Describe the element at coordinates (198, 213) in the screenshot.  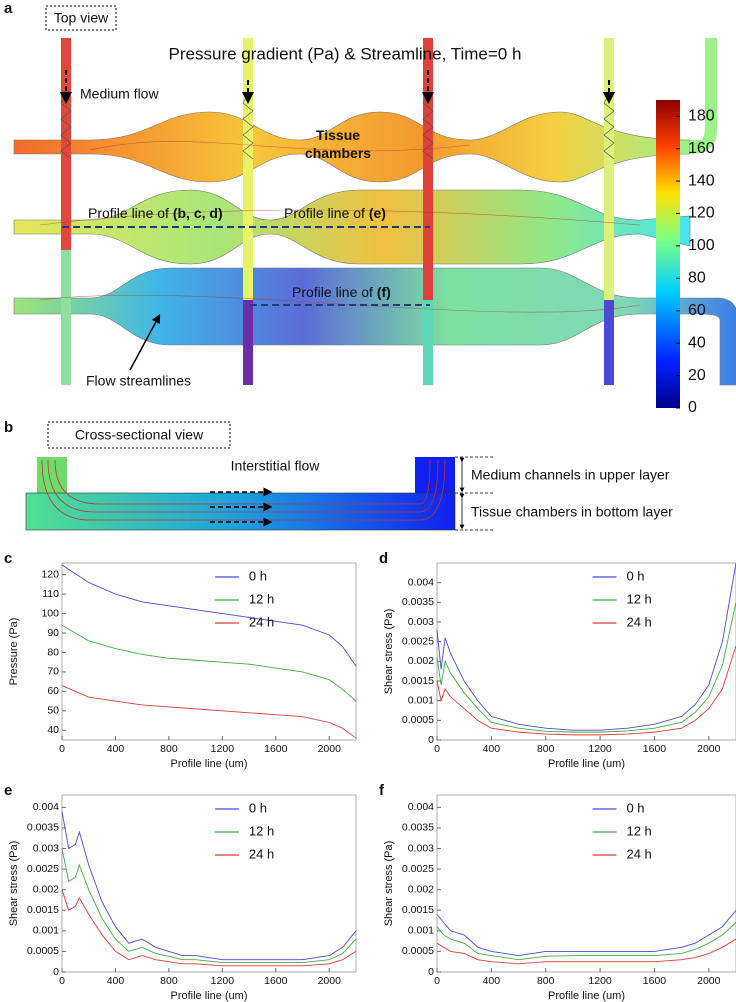
I see `profile-emphasis: (b, c, d)` at that location.